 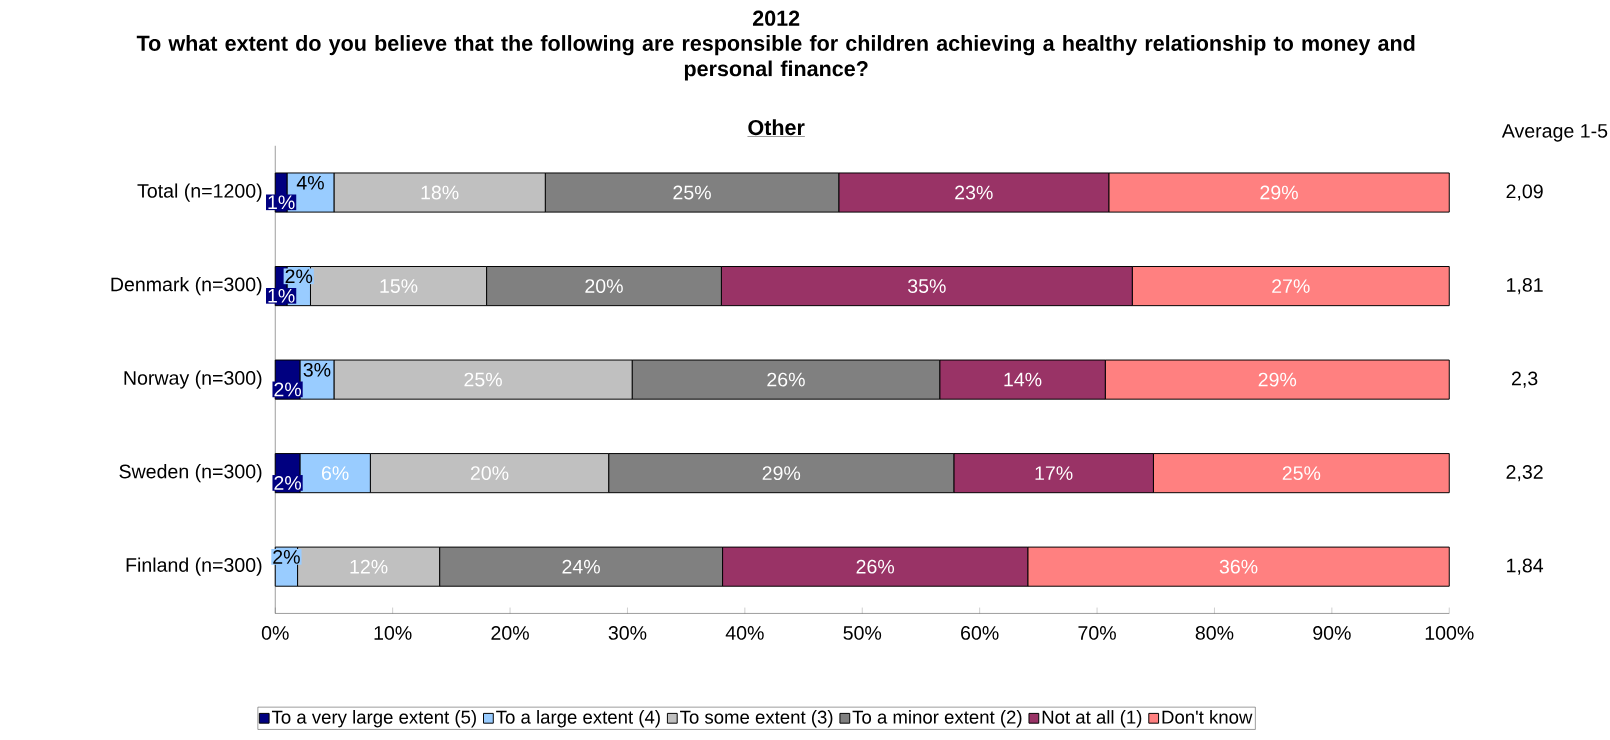 I want to click on x-tick-label: 80%, so click(x=1214, y=633).